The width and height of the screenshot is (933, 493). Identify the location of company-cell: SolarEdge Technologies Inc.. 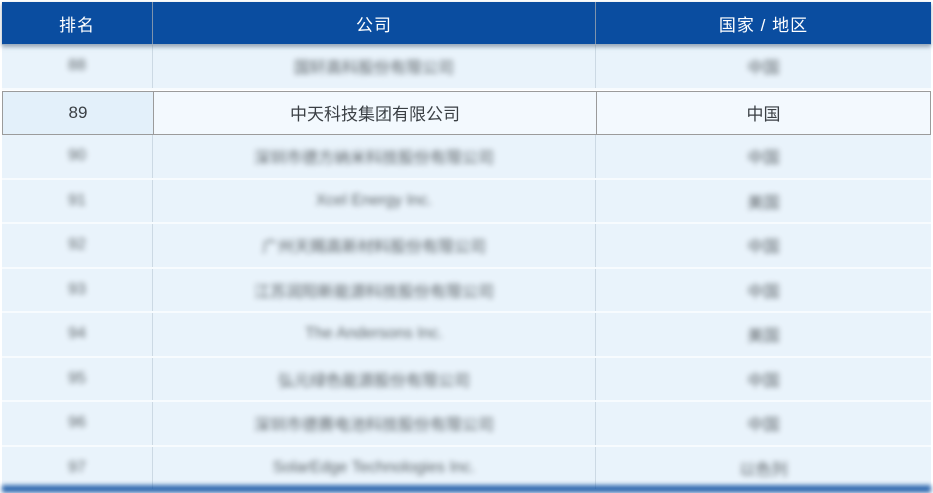
(374, 467).